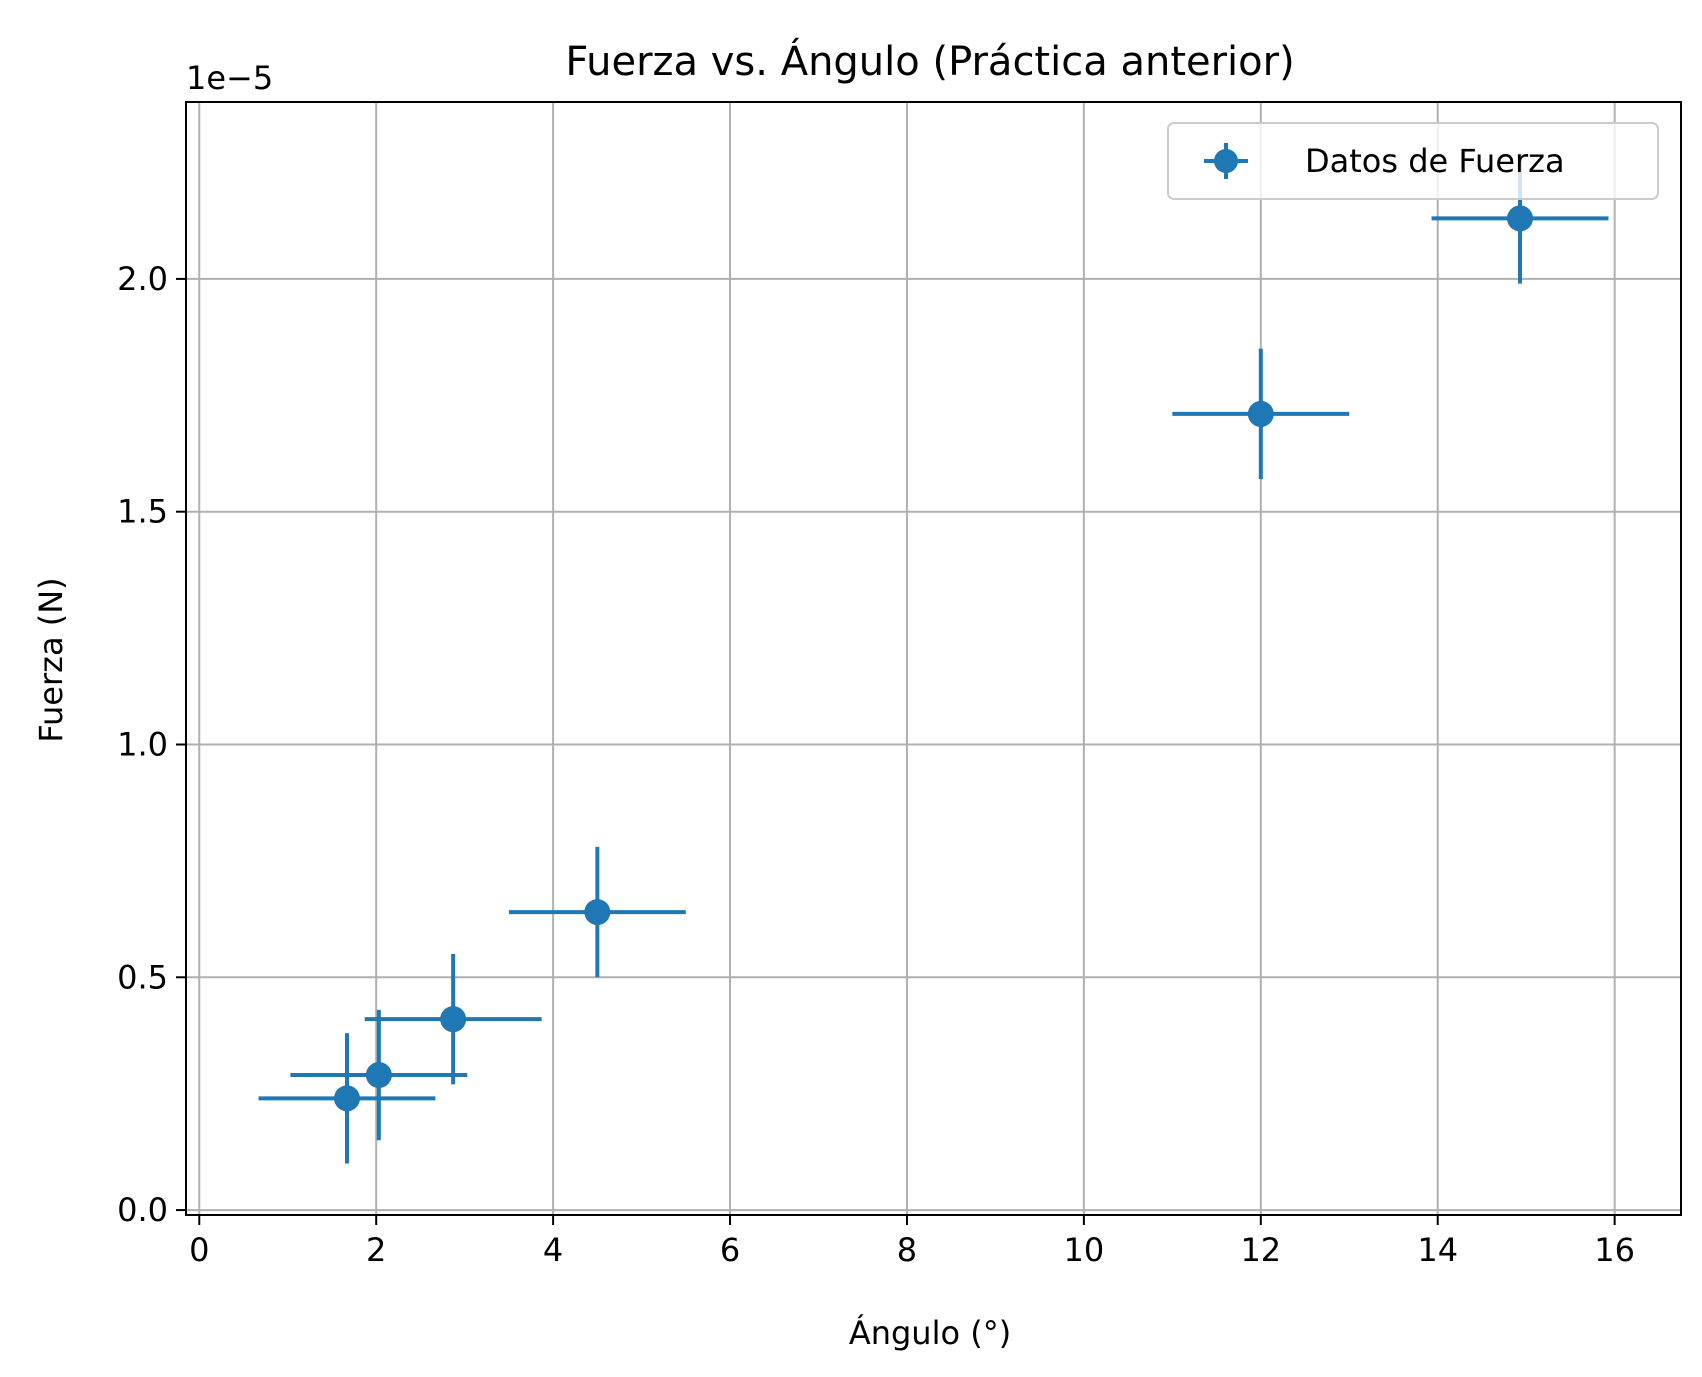 The height and width of the screenshot is (1377, 1702). I want to click on legend: Datos de Fuerza, so click(1413, 161).